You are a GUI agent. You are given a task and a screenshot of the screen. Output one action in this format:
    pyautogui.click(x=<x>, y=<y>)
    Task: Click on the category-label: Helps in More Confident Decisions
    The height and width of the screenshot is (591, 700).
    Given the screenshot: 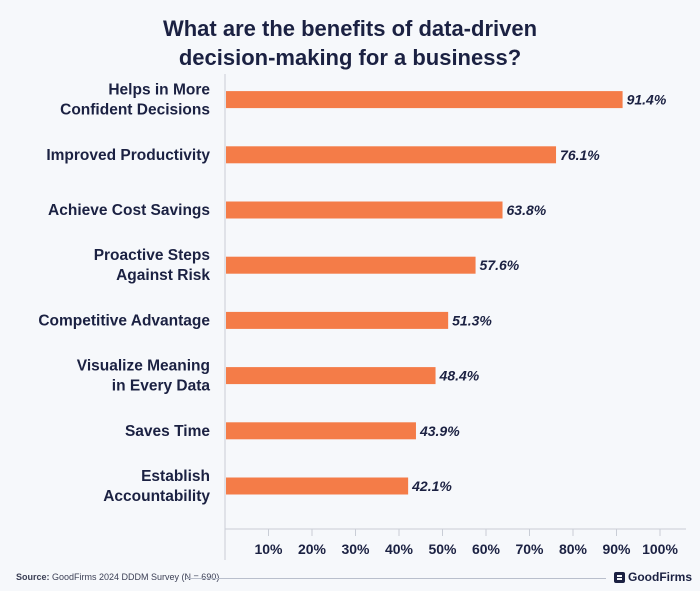 What is the action you would take?
    pyautogui.click(x=135, y=100)
    